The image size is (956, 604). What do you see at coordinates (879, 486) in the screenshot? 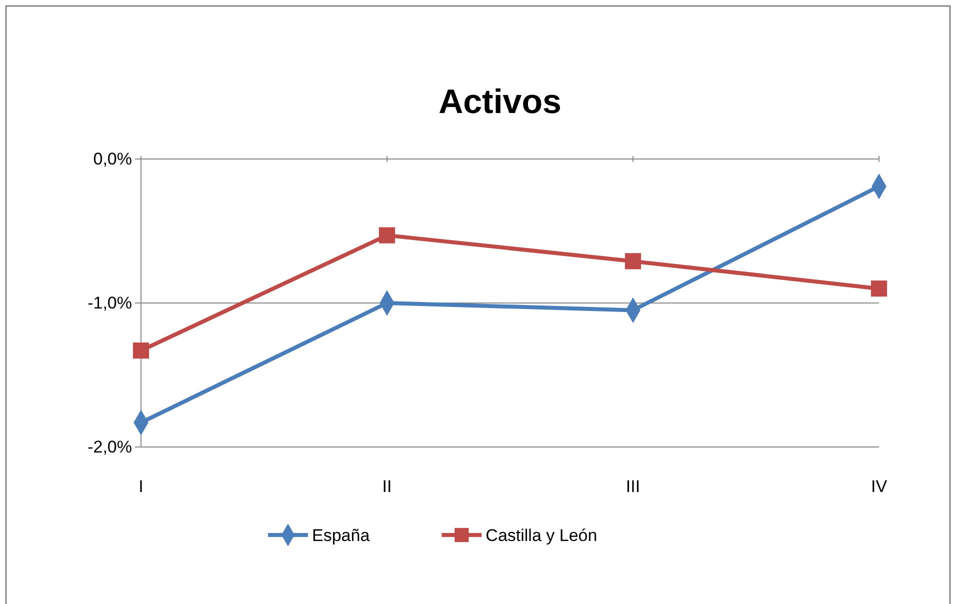
I see `x-tick-label: IV` at bounding box center [879, 486].